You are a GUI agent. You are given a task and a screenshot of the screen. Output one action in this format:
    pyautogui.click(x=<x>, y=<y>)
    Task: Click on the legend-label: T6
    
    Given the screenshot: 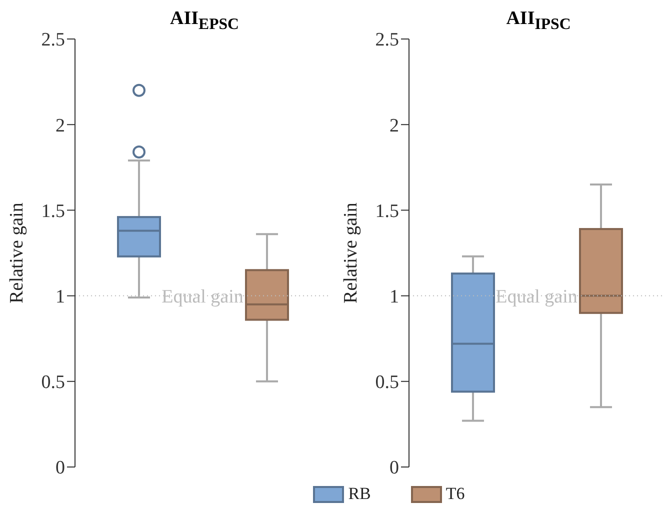 What is the action you would take?
    pyautogui.click(x=455, y=494)
    